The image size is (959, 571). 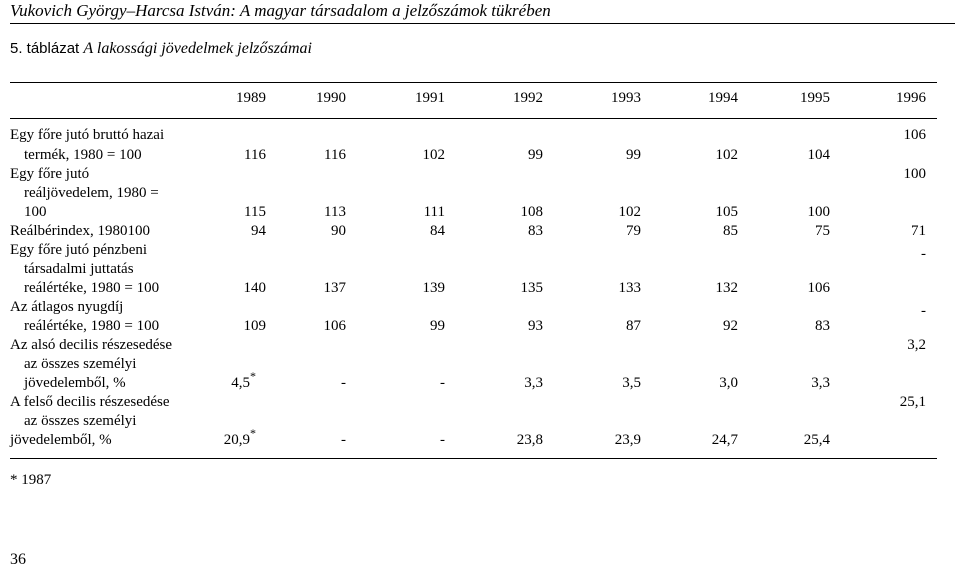 I want to click on year-header-1993: 1993, so click(x=626, y=98).